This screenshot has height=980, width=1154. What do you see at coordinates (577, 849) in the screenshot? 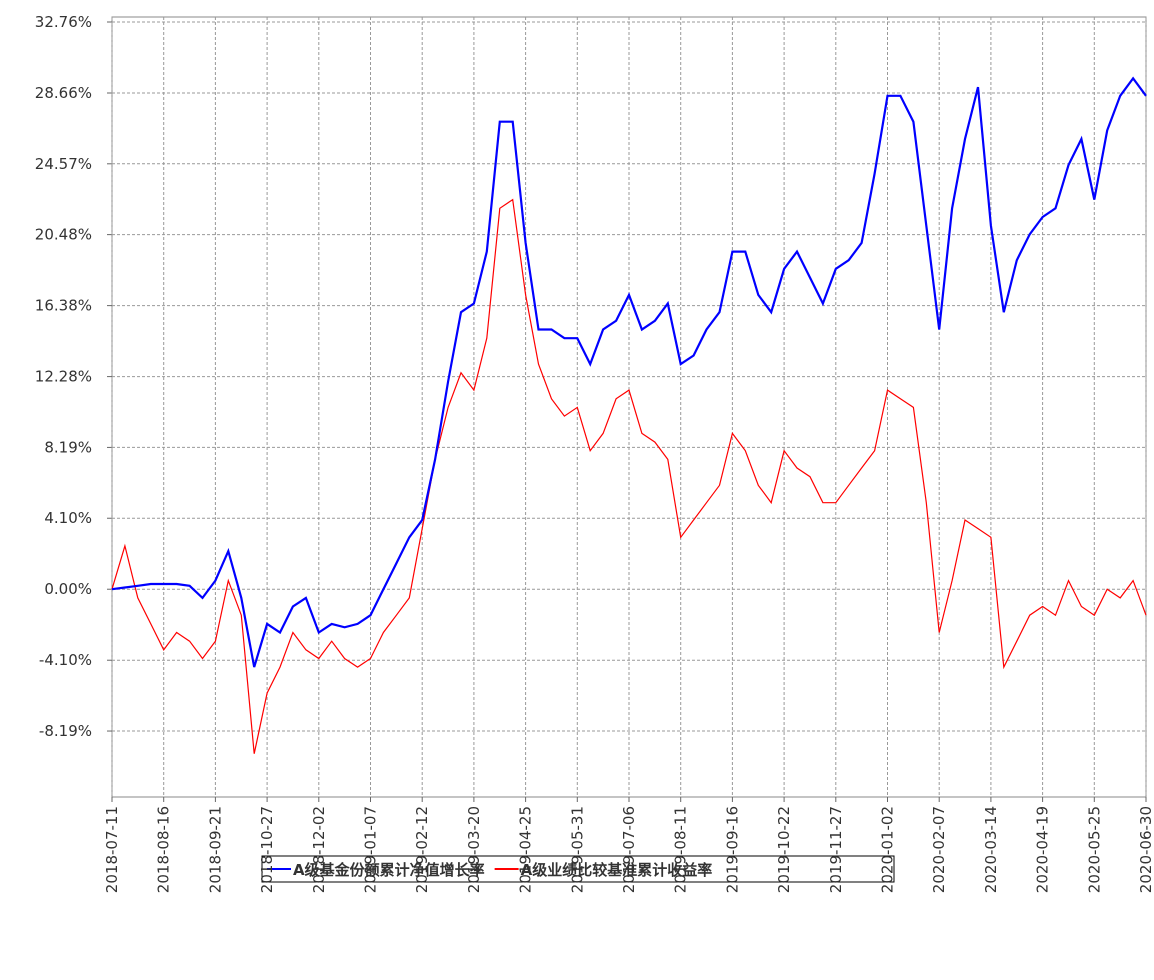
I see `x-tick-label: 2019-05-31` at bounding box center [577, 849].